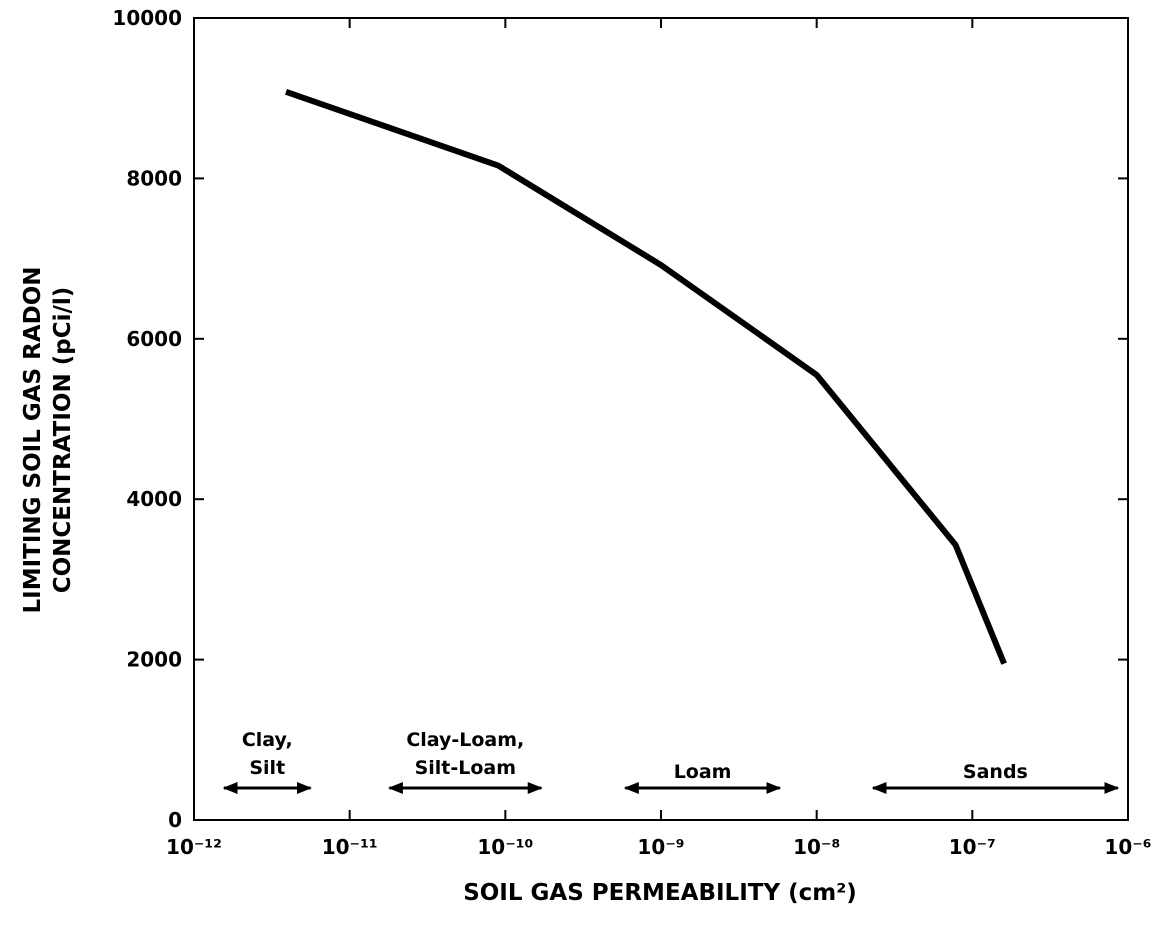 Image resolution: width=1158 pixels, height=929 pixels. I want to click on x-tick-label: 10⁻¹², so click(194, 847).